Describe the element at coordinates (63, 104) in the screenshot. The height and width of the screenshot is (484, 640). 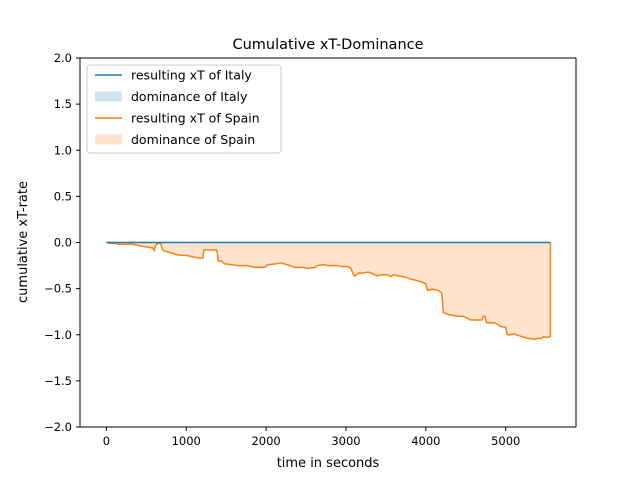
I see `y-tick-label: 1.5` at that location.